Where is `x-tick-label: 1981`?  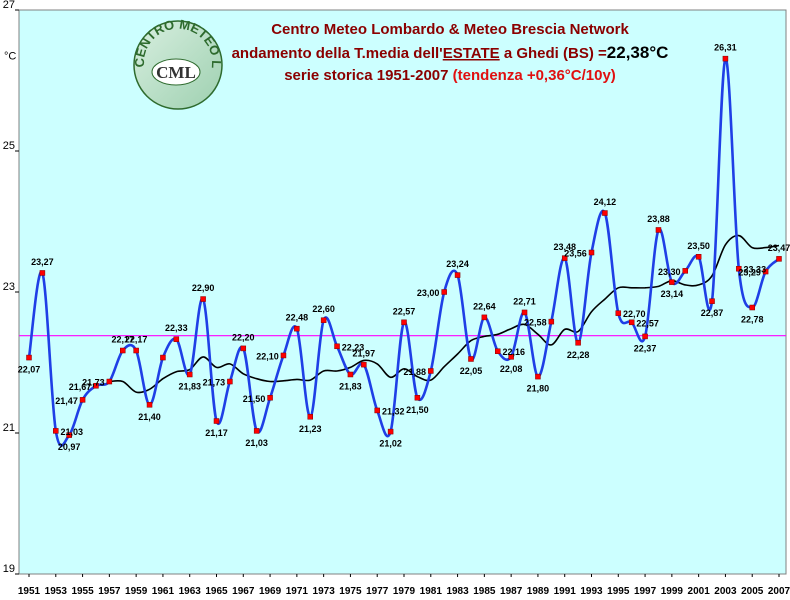
x-tick-label: 1981 is located at coordinates (431, 591).